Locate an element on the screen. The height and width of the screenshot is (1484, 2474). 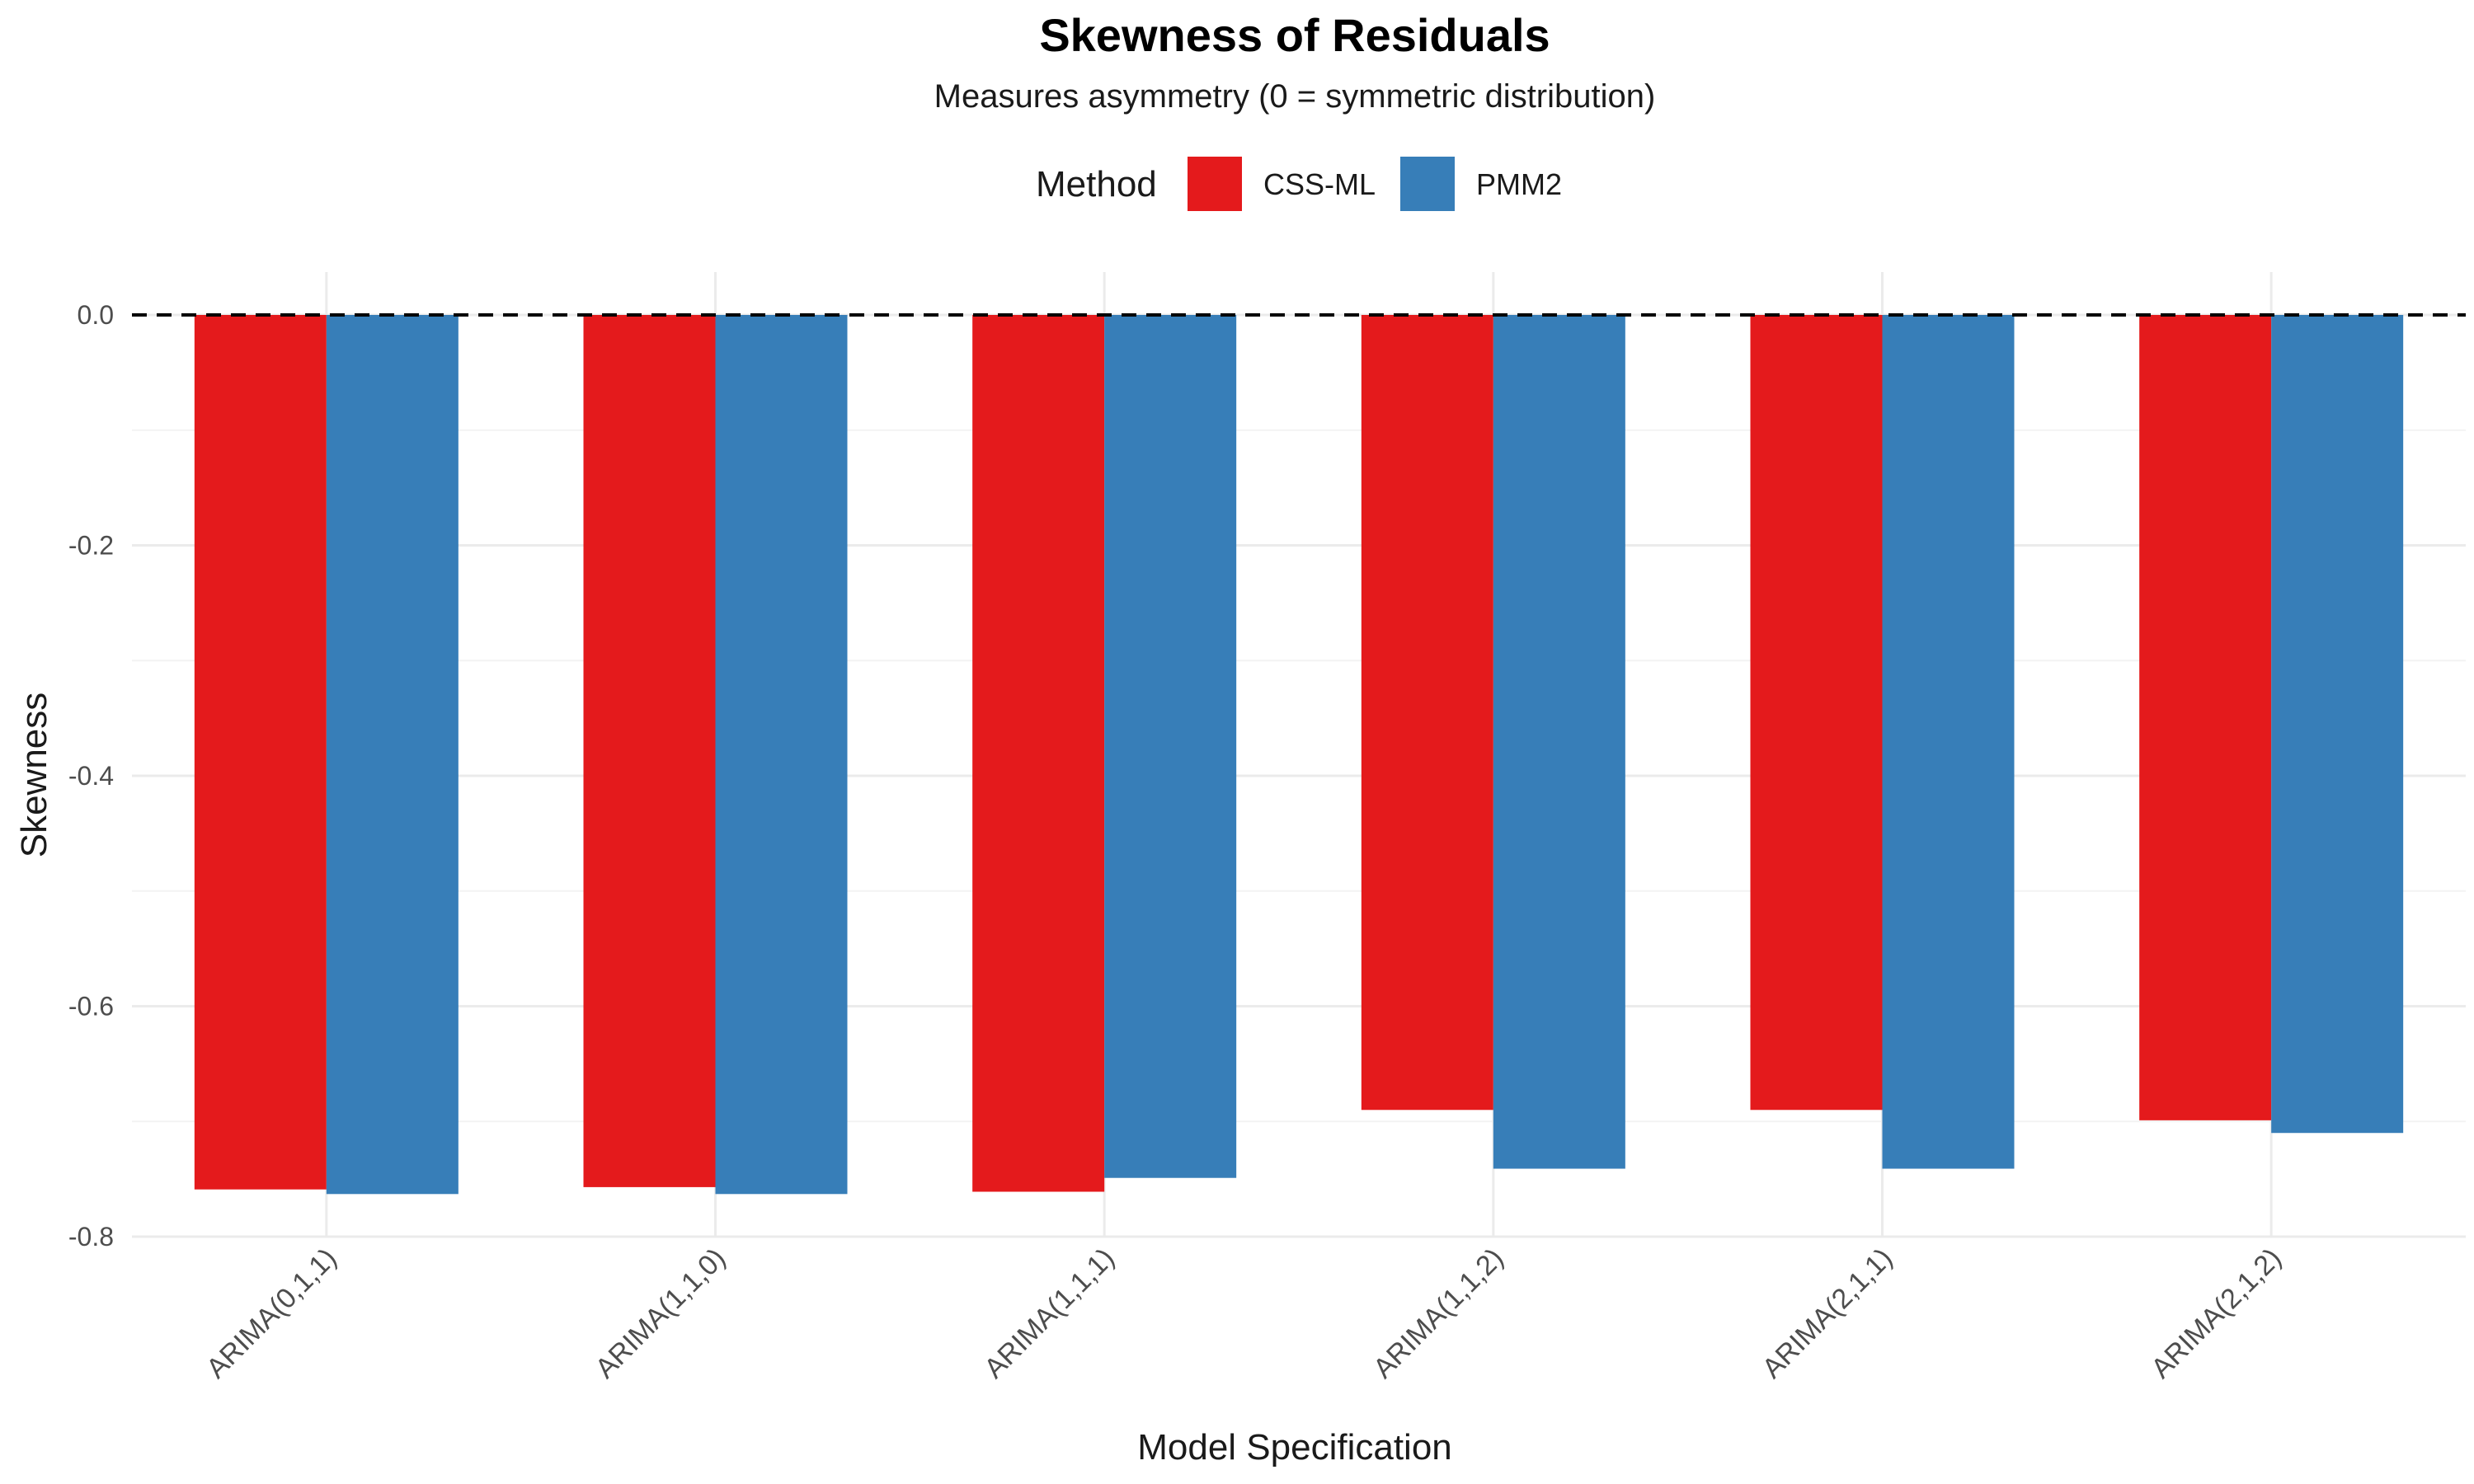
legend-label: CSS-ML is located at coordinates (1319, 184).